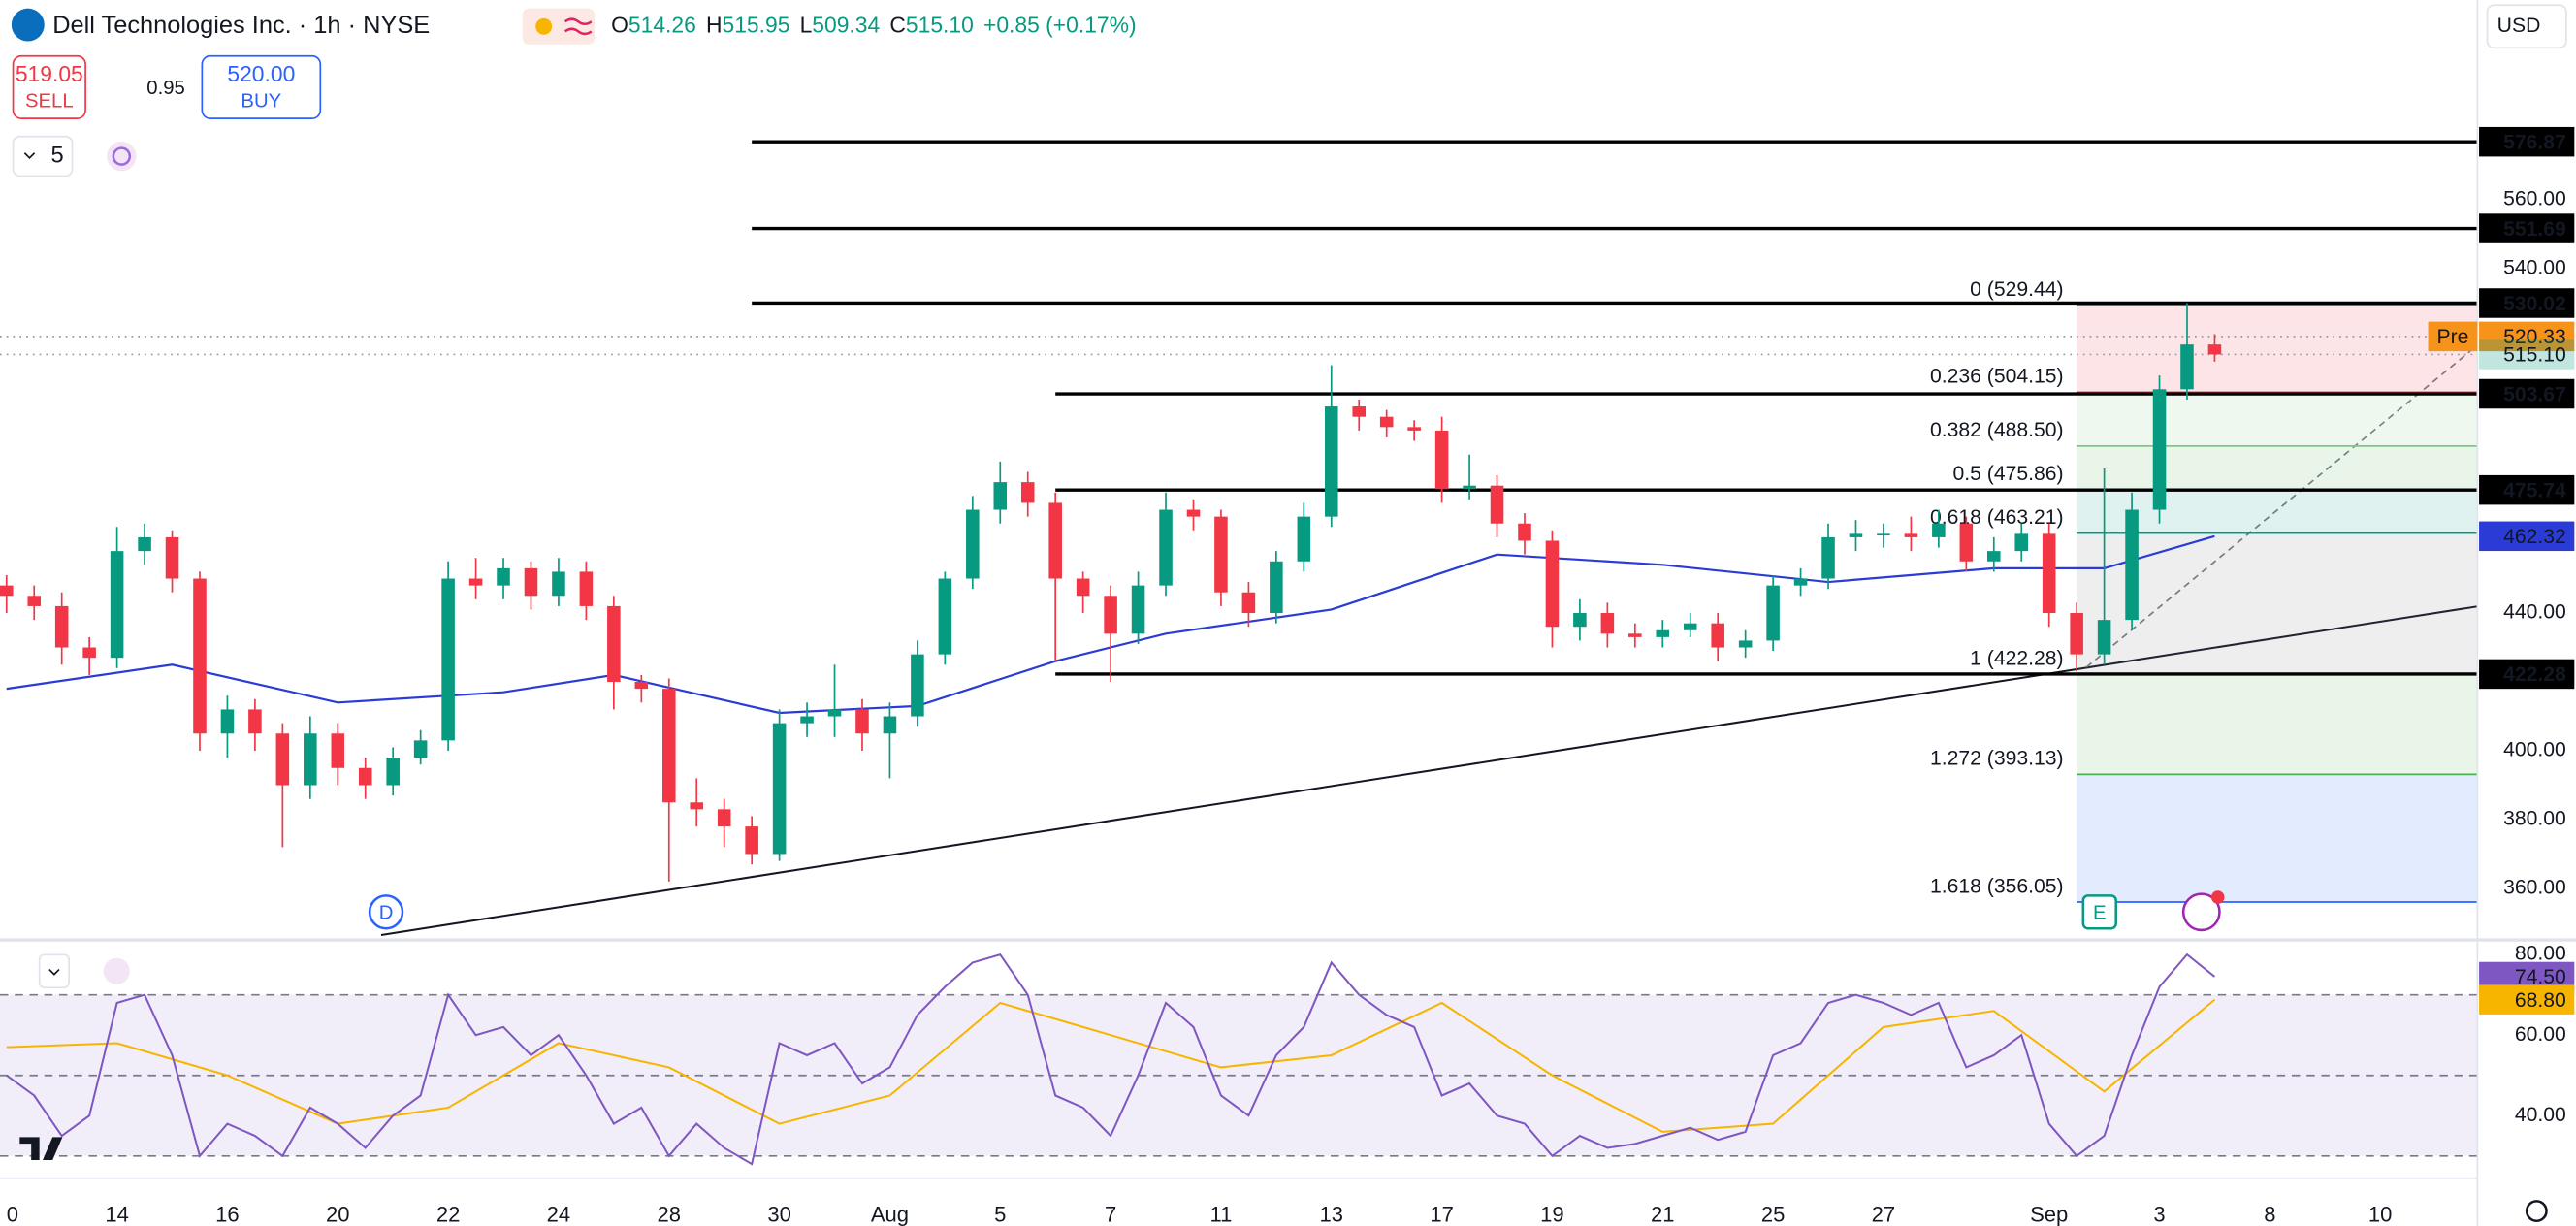 Image resolution: width=2576 pixels, height=1226 pixels. I want to click on rsi-sync-icon, so click(116, 970).